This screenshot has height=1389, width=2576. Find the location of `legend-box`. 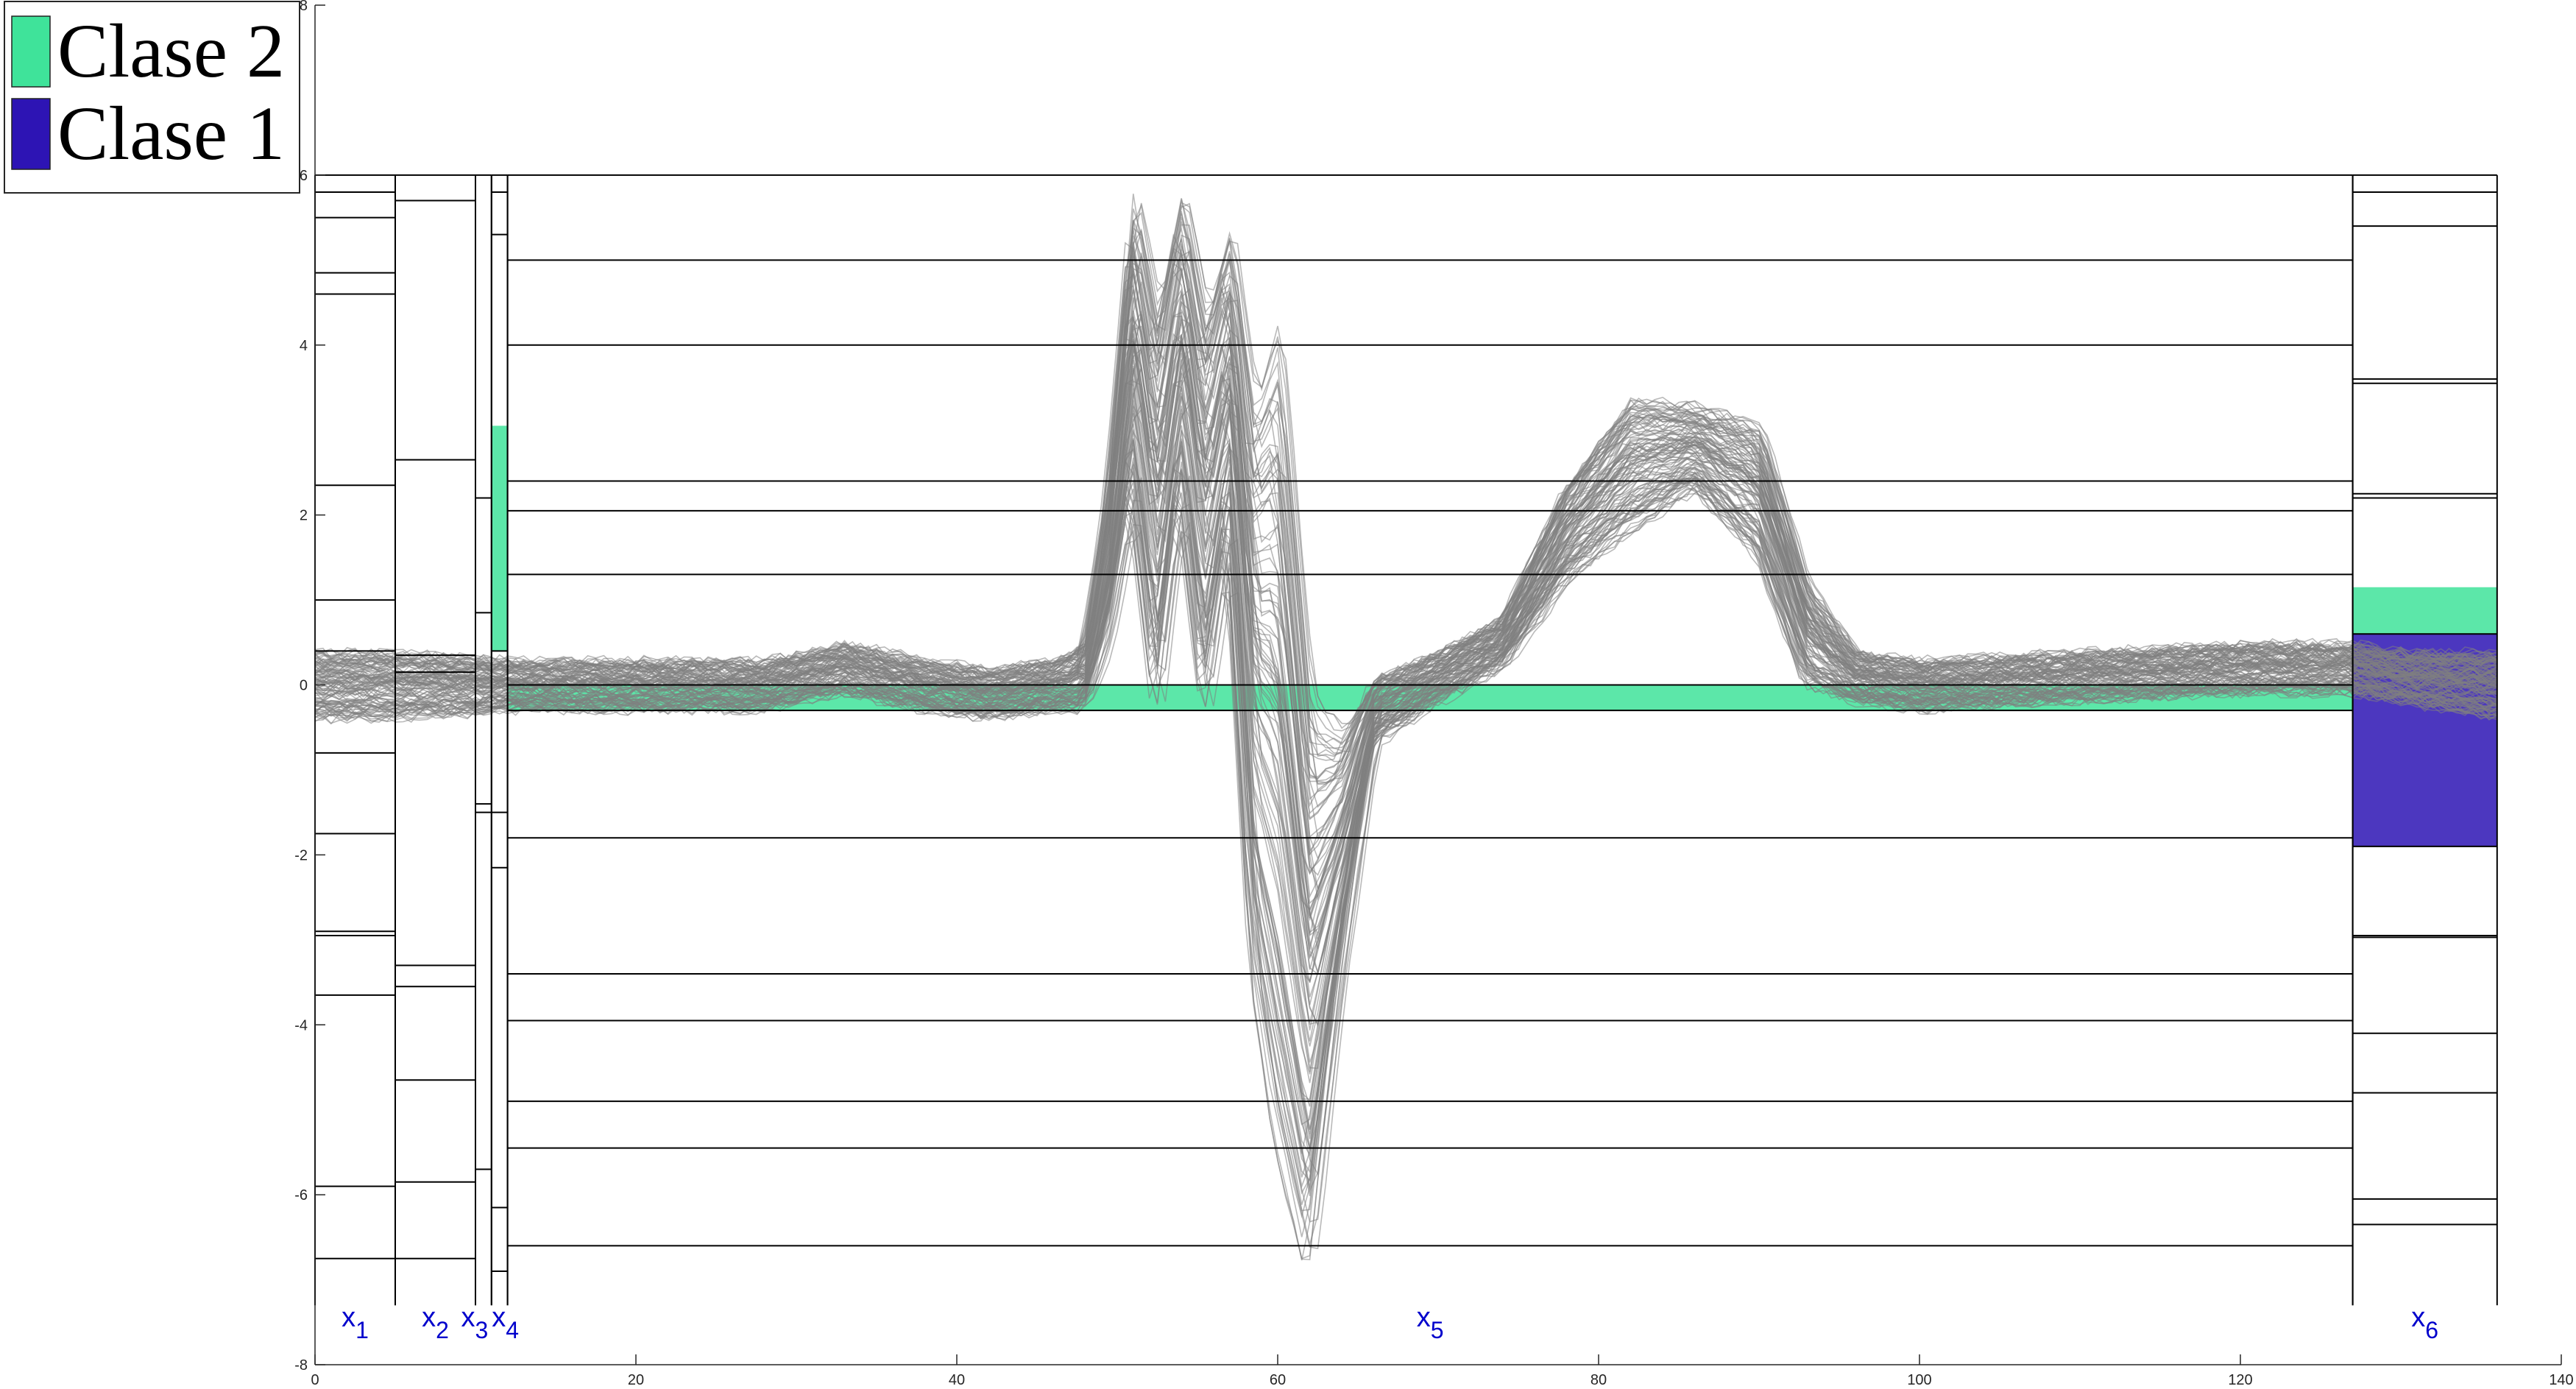

legend-box is located at coordinates (152, 97).